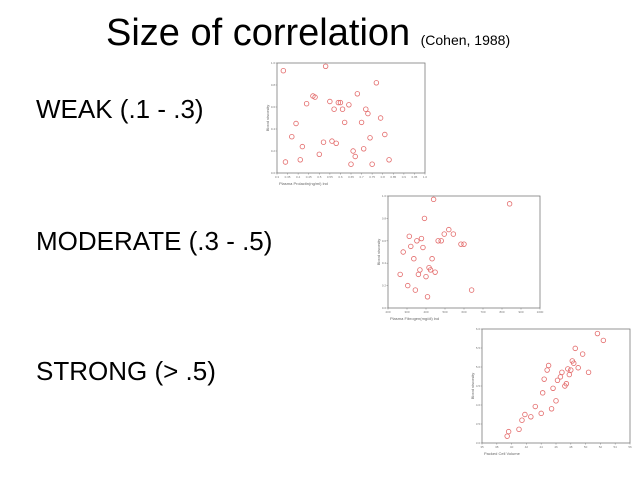  What do you see at coordinates (478, 443) in the screenshot?
I see `y-tick-label: 3.0` at bounding box center [478, 443].